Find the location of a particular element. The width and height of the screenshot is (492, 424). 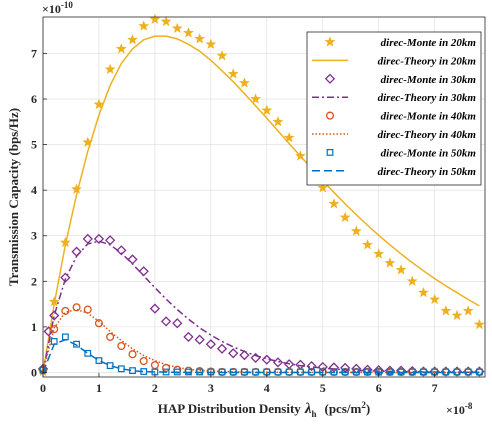

x-tick-label: 3 is located at coordinates (211, 388).